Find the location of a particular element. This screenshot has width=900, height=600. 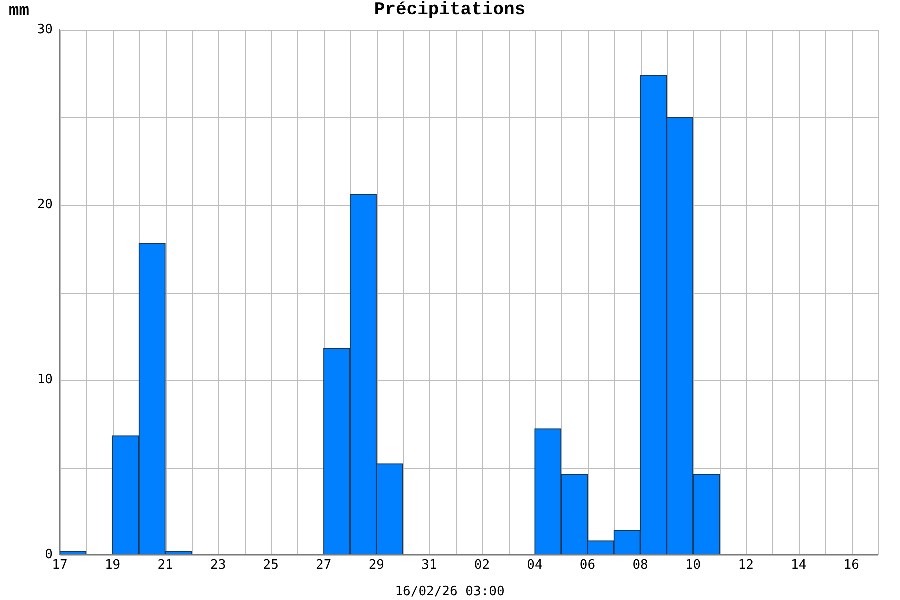

x-tick-label: 14 is located at coordinates (799, 566).